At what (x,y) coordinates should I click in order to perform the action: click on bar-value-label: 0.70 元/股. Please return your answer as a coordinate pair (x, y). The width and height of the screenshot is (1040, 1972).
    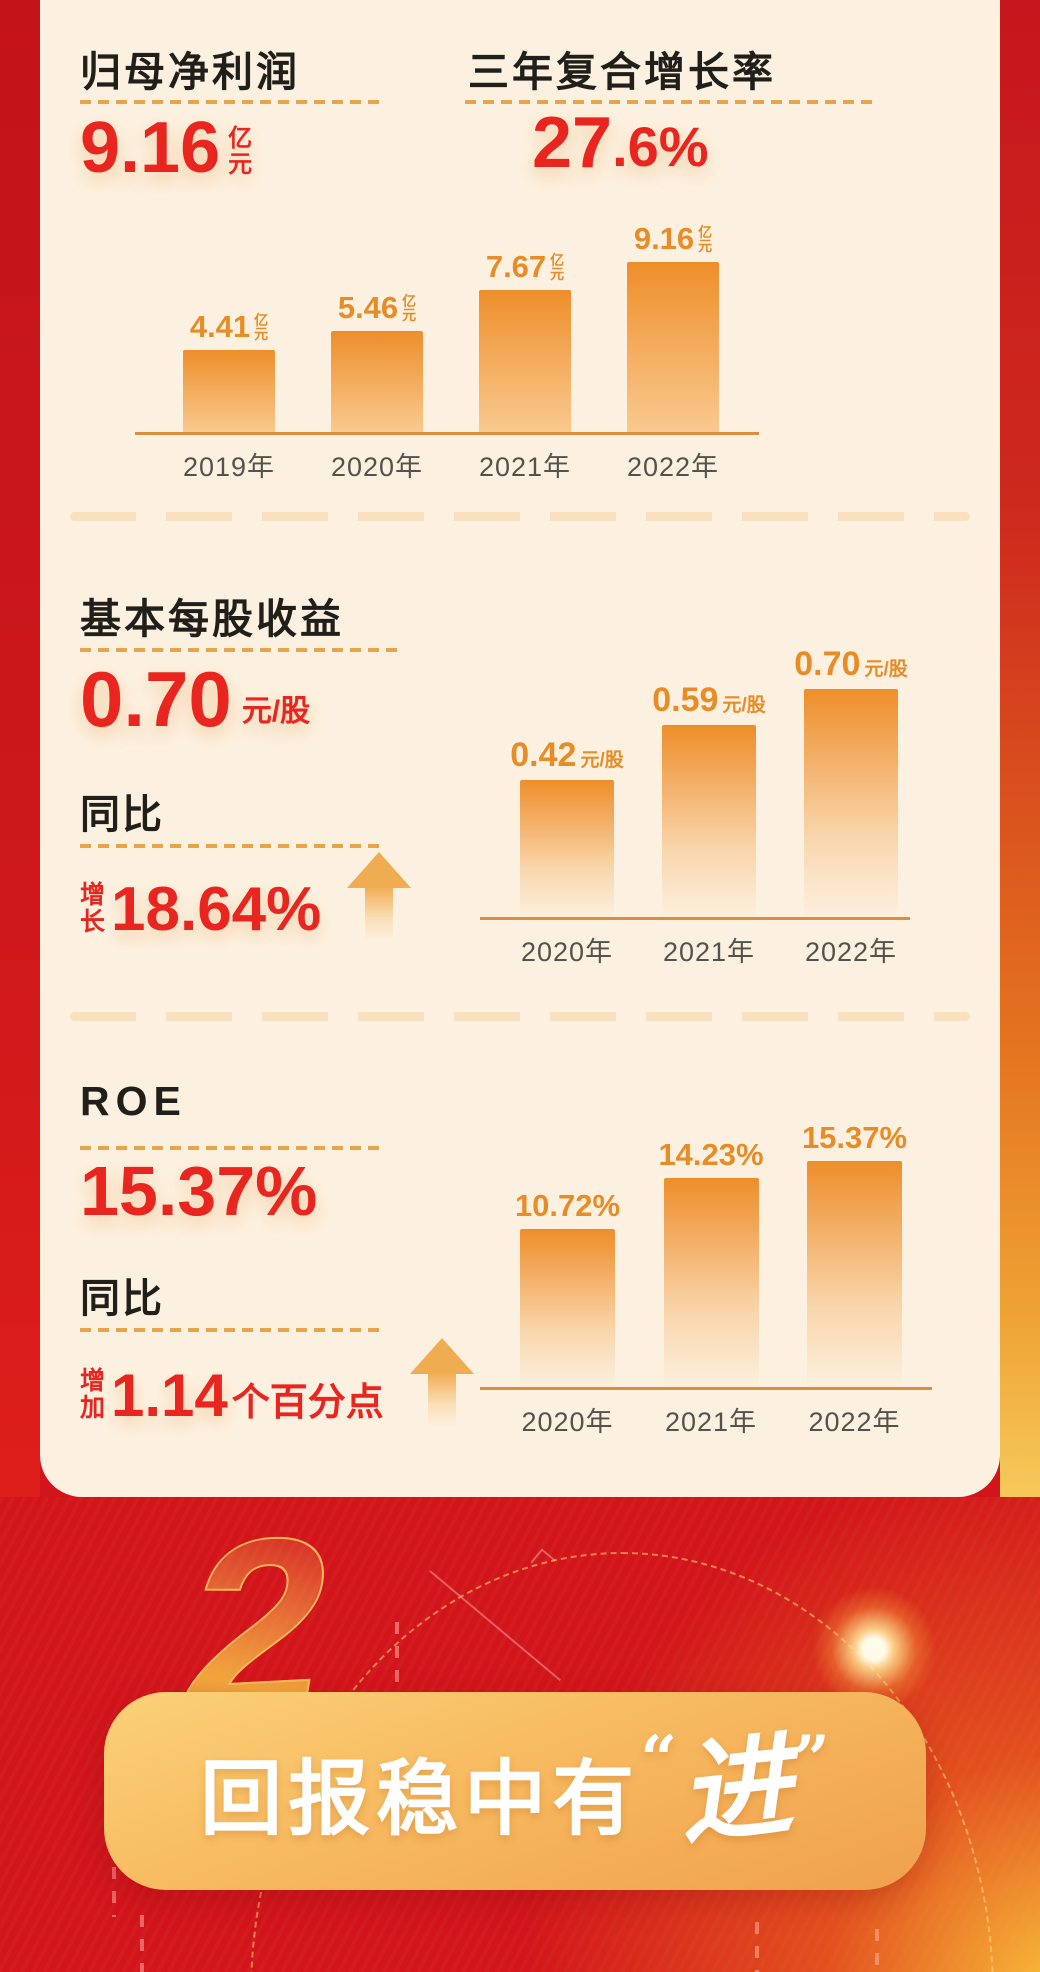
    Looking at the image, I should click on (851, 664).